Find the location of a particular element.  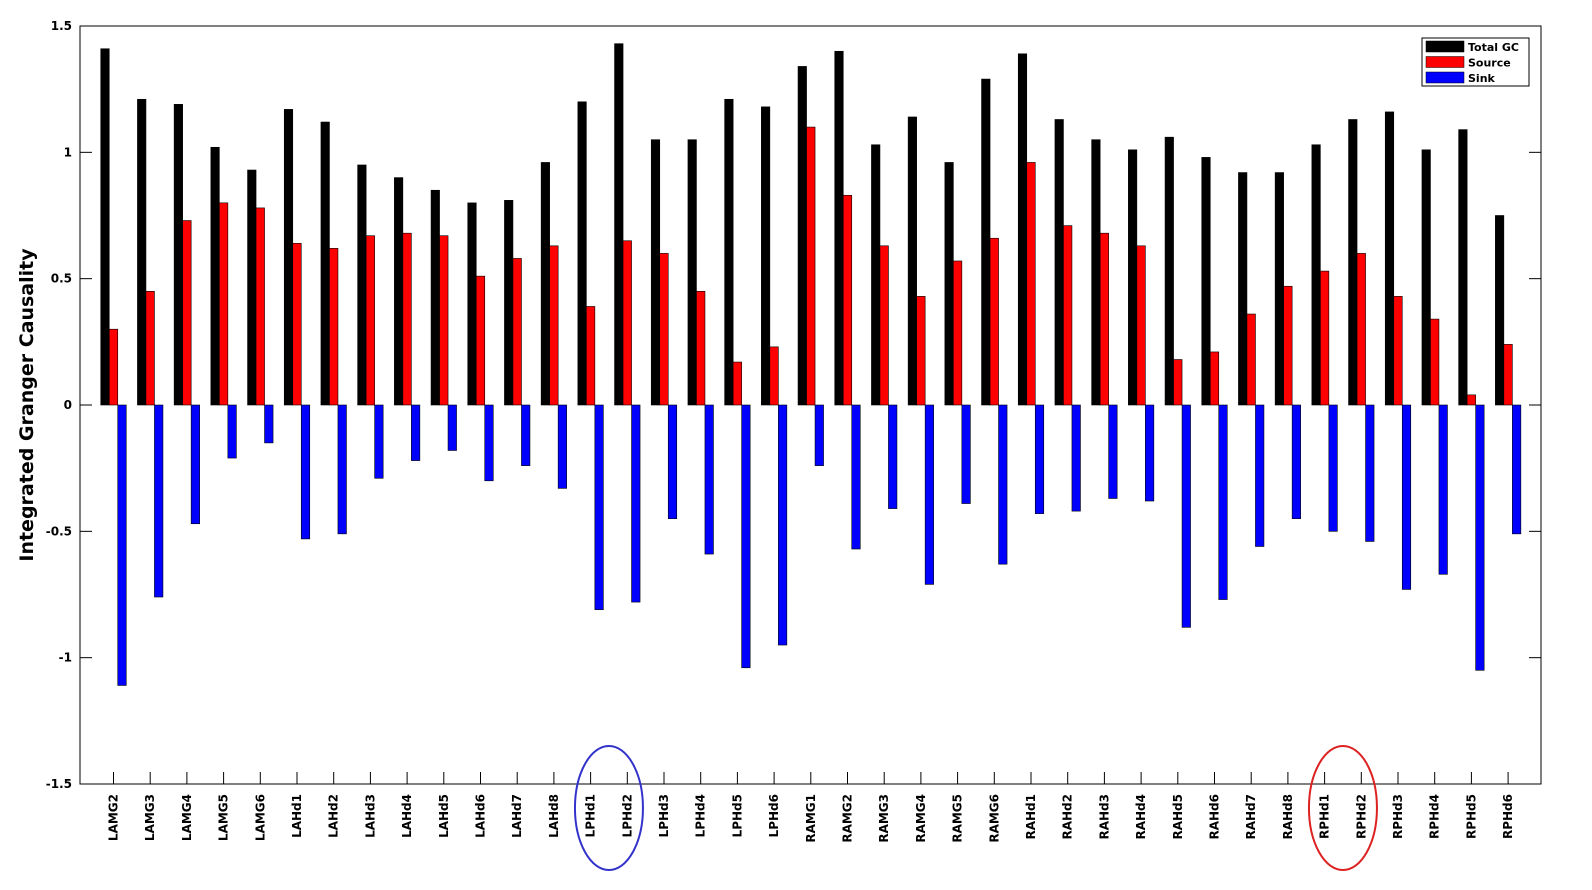

legend-entry: Source is located at coordinates (1489, 63).